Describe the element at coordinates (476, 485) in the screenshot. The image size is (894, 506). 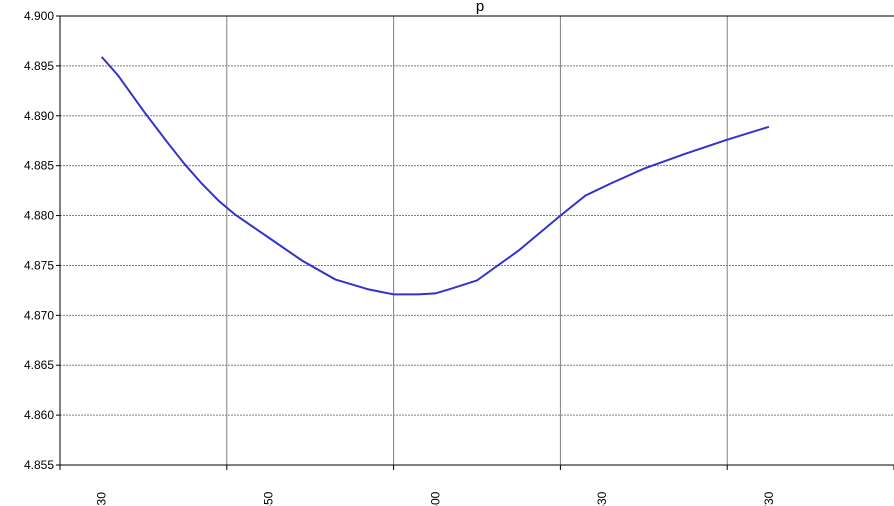
I see `x-axis-ticks: 1130 1450 1500 1530 1730` at that location.